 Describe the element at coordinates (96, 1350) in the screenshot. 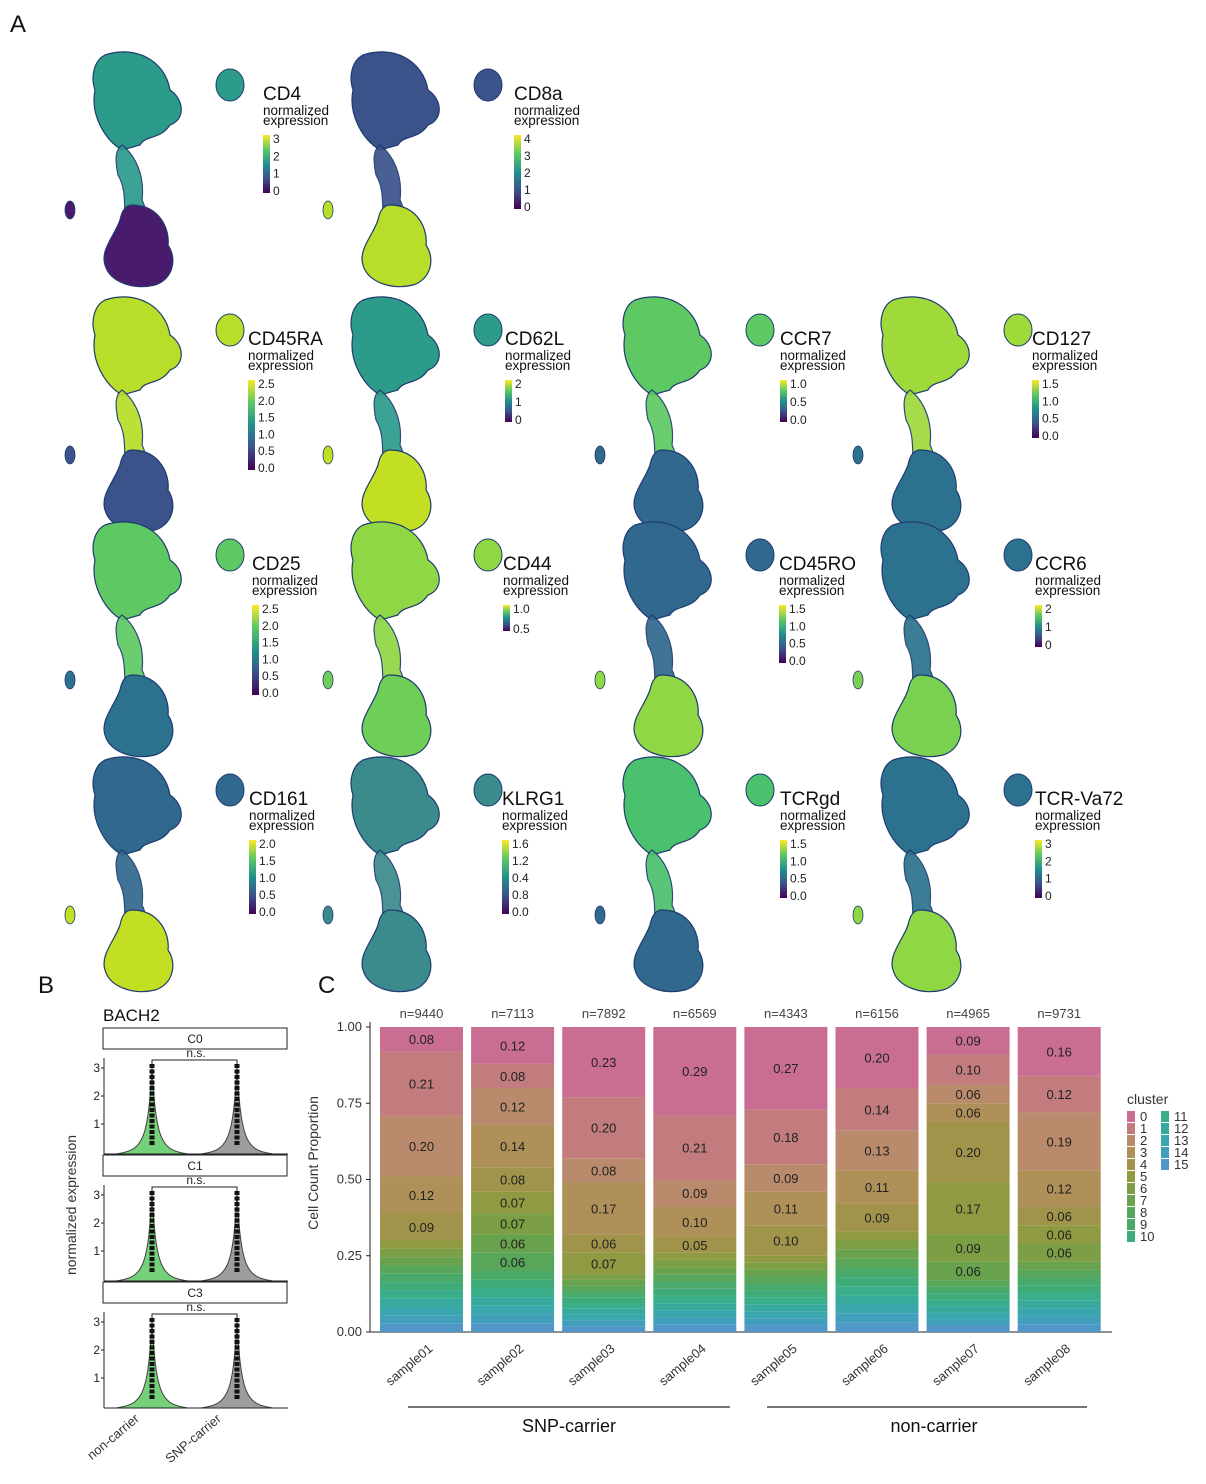

I see `y-tick-label: 2` at that location.